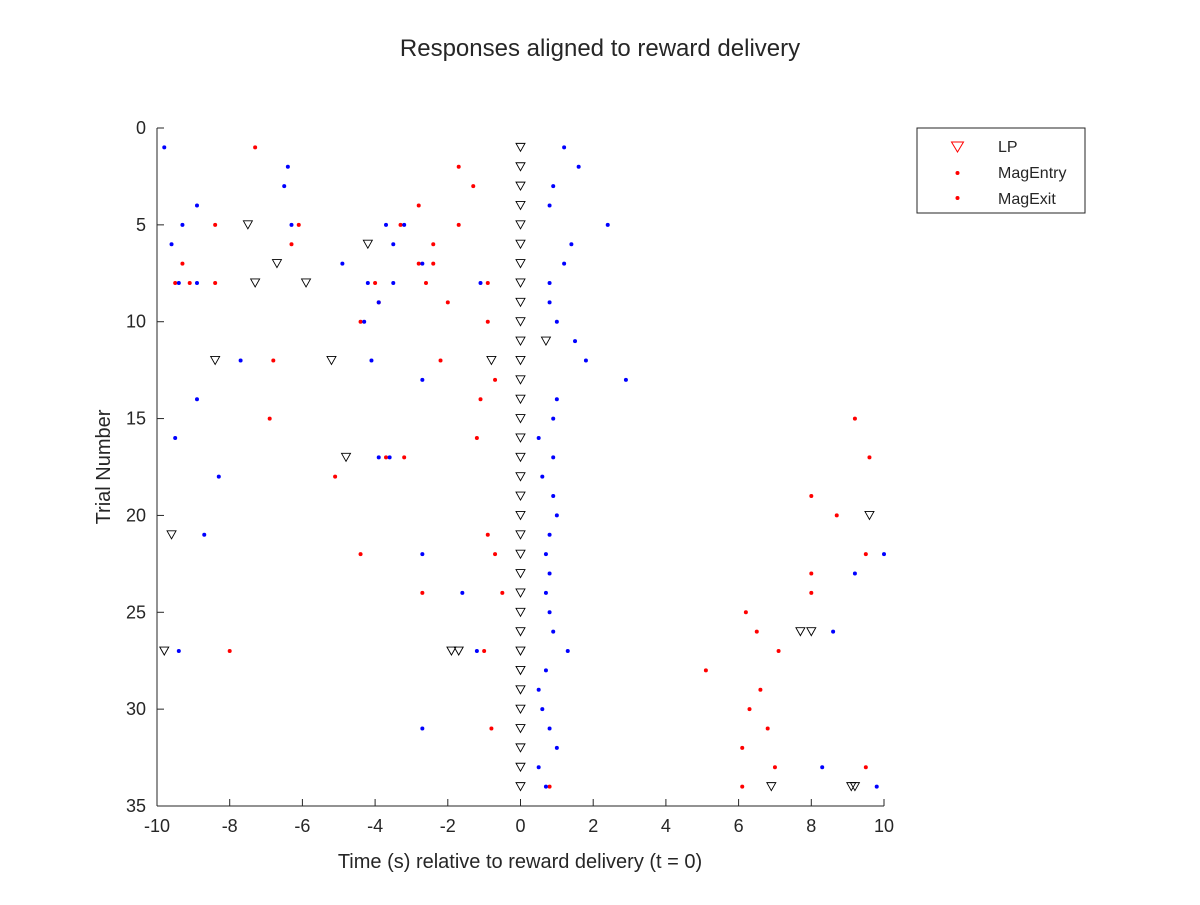  What do you see at coordinates (739, 826) in the screenshot?
I see `x-tick-label: 6` at bounding box center [739, 826].